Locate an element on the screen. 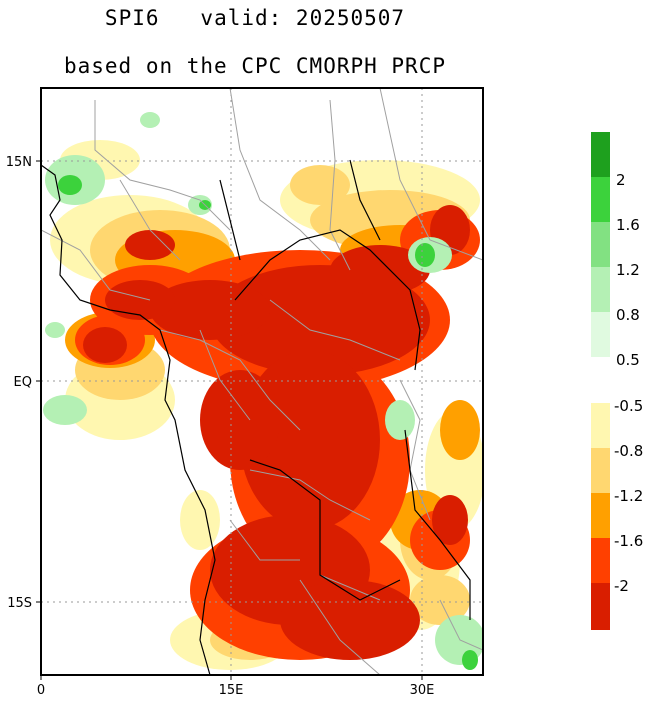 This screenshot has width=665, height=703. colorbar-wet is located at coordinates (600, 244).